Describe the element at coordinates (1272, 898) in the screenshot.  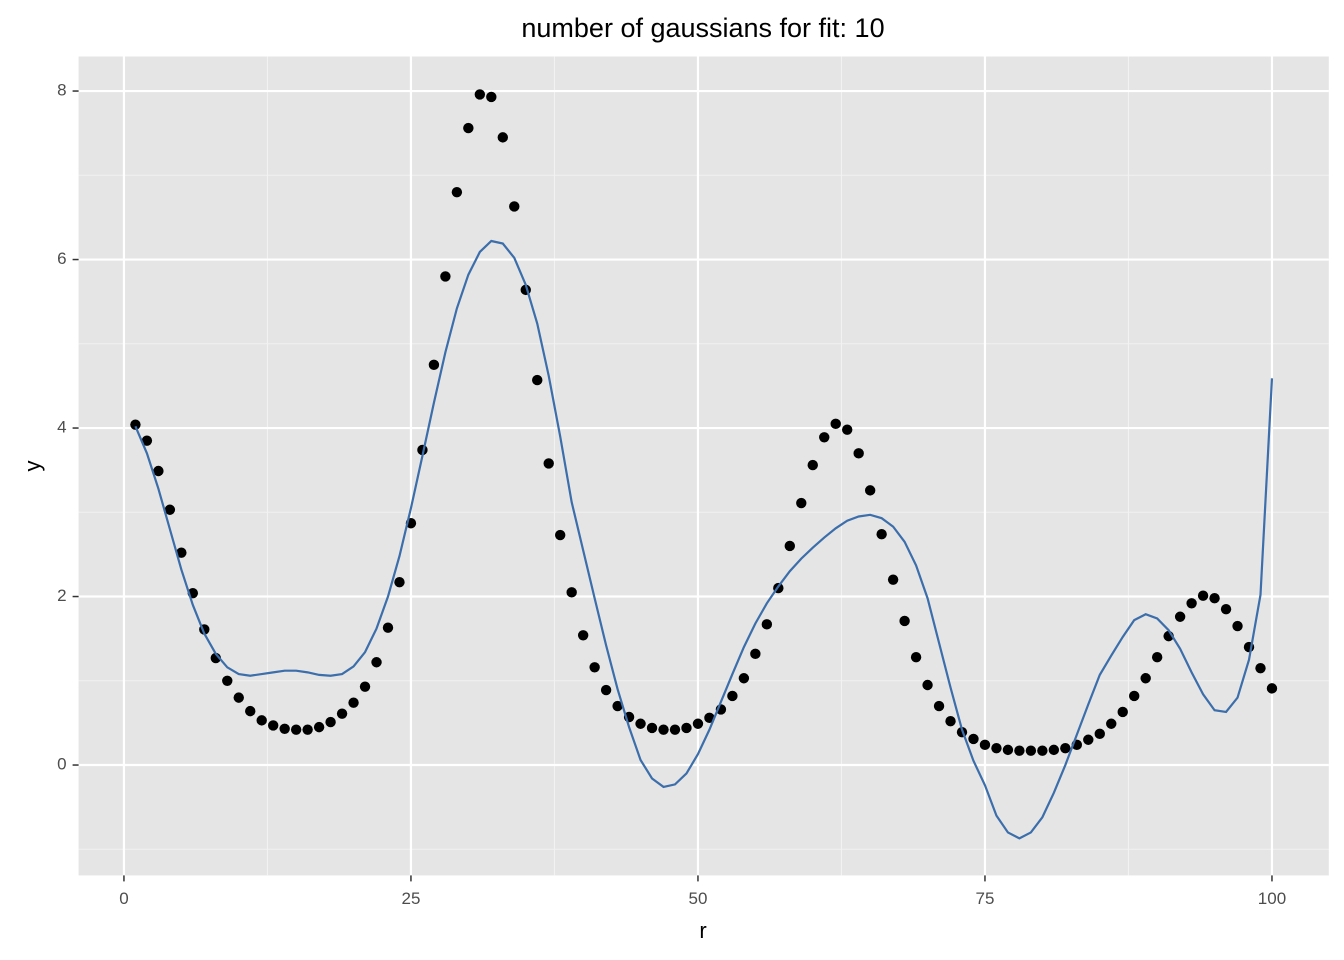
I see `x-tick-label: 100` at that location.